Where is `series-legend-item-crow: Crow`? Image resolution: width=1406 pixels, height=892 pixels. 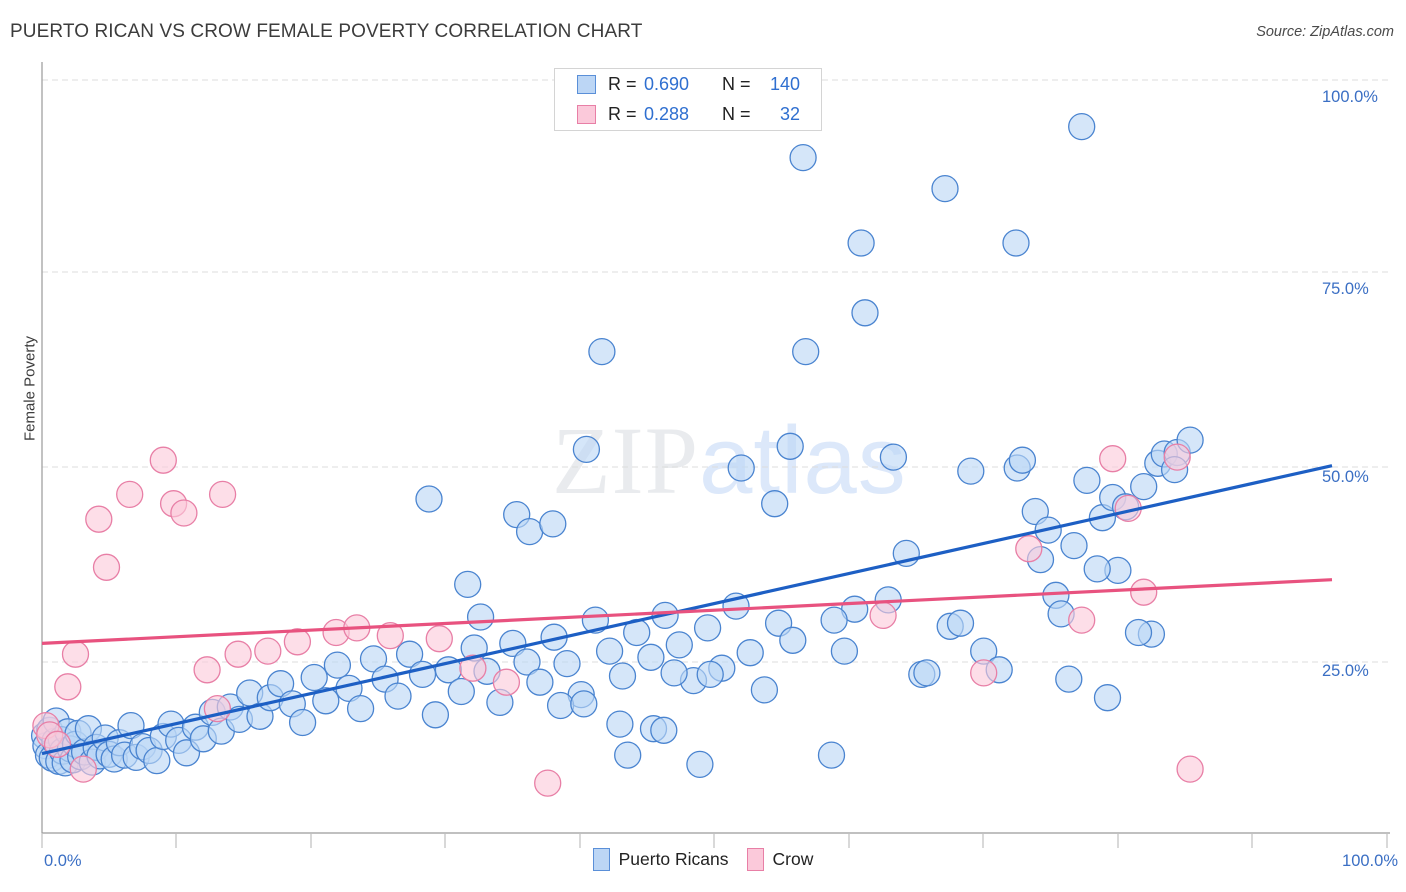 series-legend-item-crow: Crow is located at coordinates (780, 859).